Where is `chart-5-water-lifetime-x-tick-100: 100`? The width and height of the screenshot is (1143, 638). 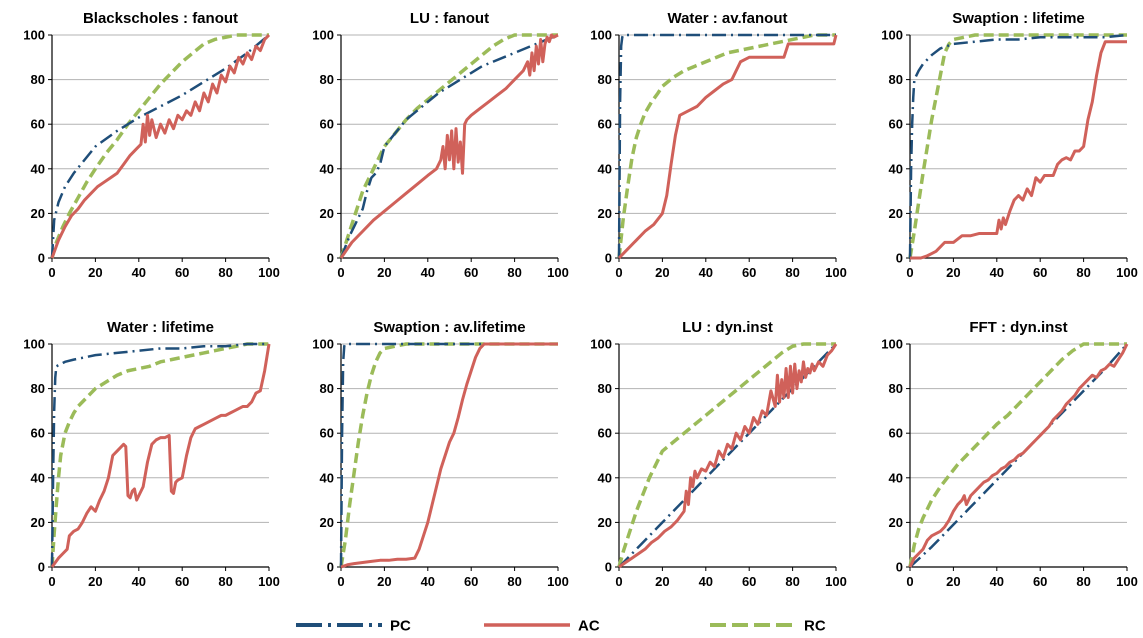 chart-5-water-lifetime-x-tick-100: 100 is located at coordinates (269, 581).